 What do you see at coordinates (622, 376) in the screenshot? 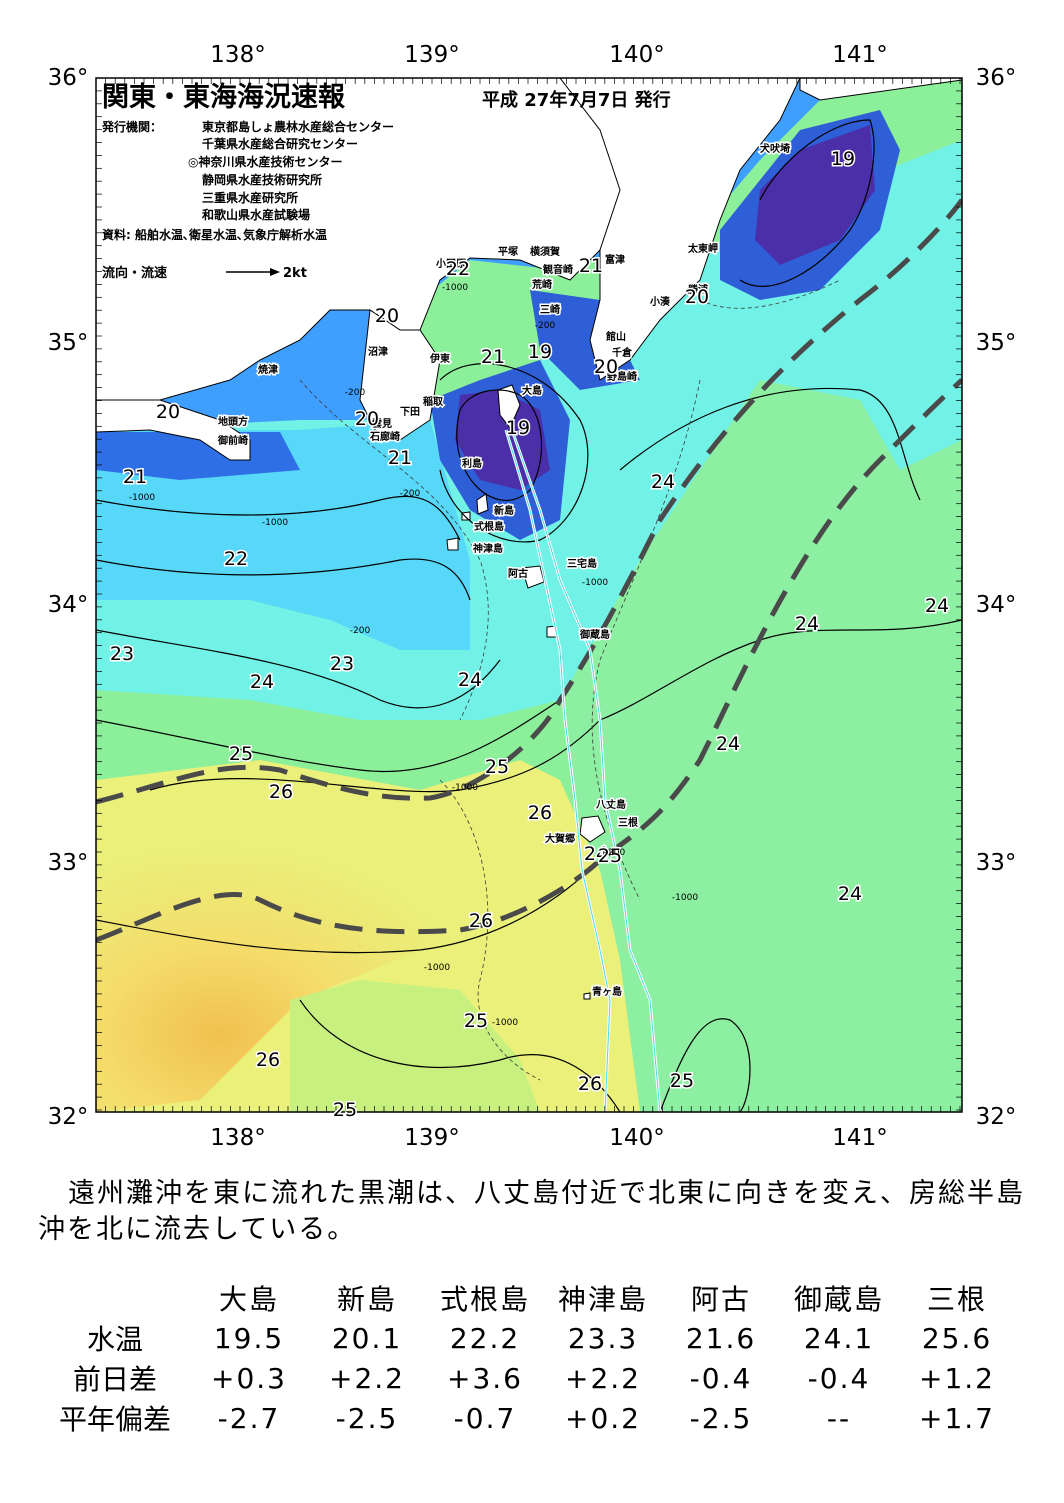
I see `place-name: 野島崎` at bounding box center [622, 376].